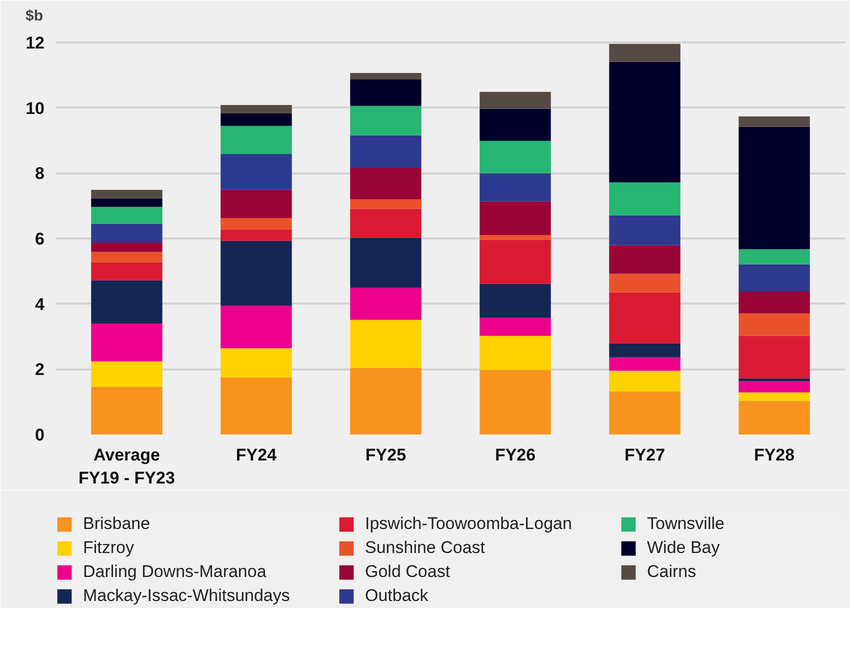 The image size is (859, 654). Describe the element at coordinates (126, 467) in the screenshot. I see `x-tick-label: Average FY19 - FY23` at that location.